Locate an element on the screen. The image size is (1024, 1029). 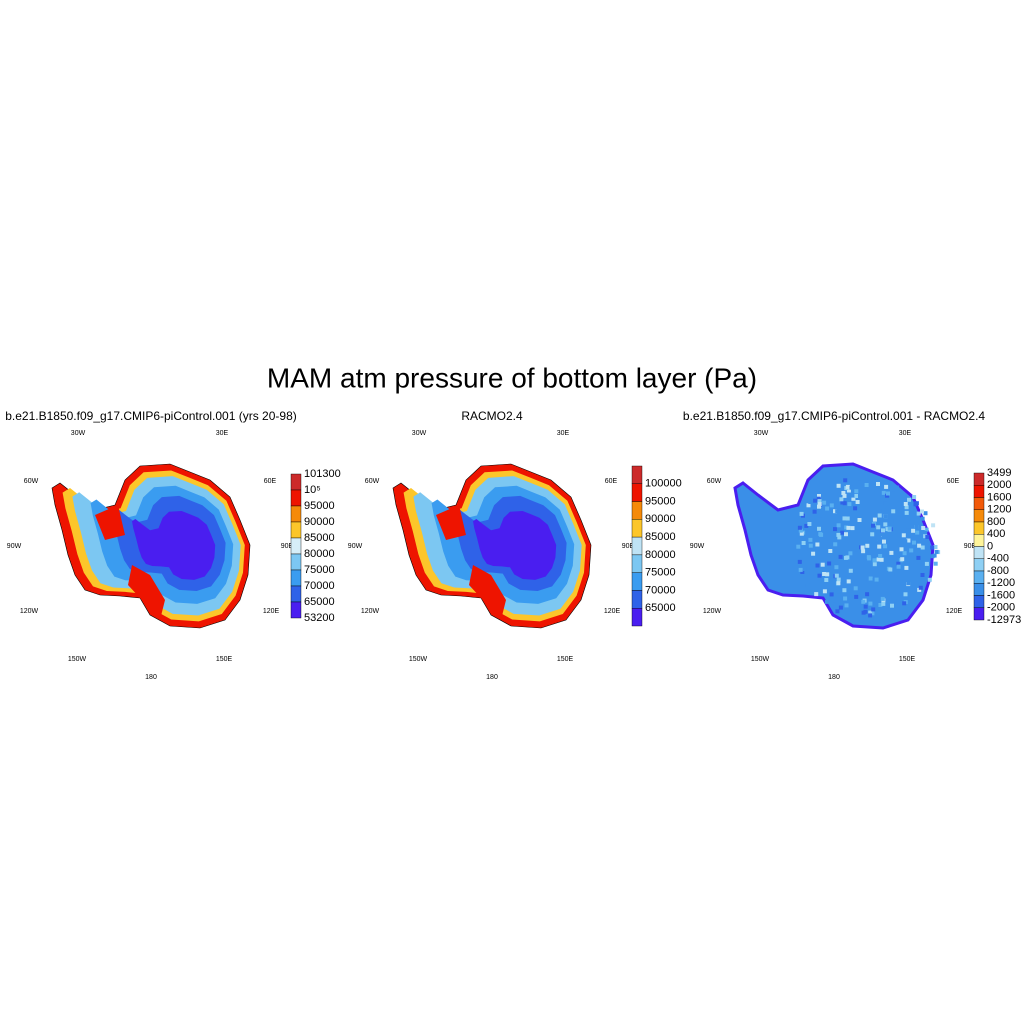
colorbar-label: -800 is located at coordinates (998, 571).